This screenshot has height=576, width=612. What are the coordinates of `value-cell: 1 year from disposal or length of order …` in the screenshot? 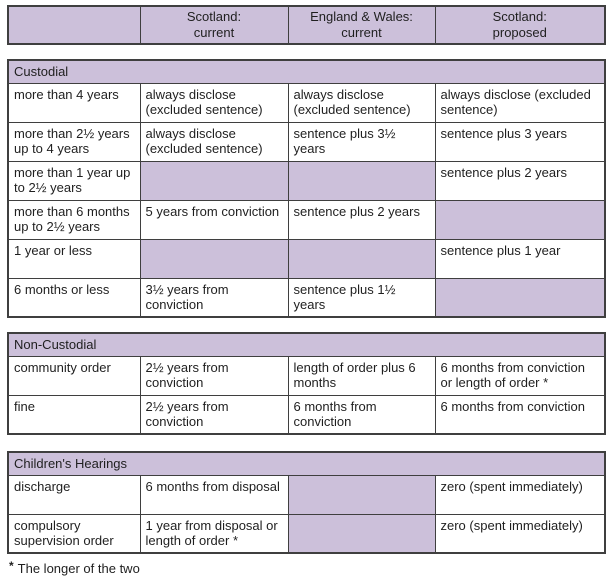 It's located at (214, 533).